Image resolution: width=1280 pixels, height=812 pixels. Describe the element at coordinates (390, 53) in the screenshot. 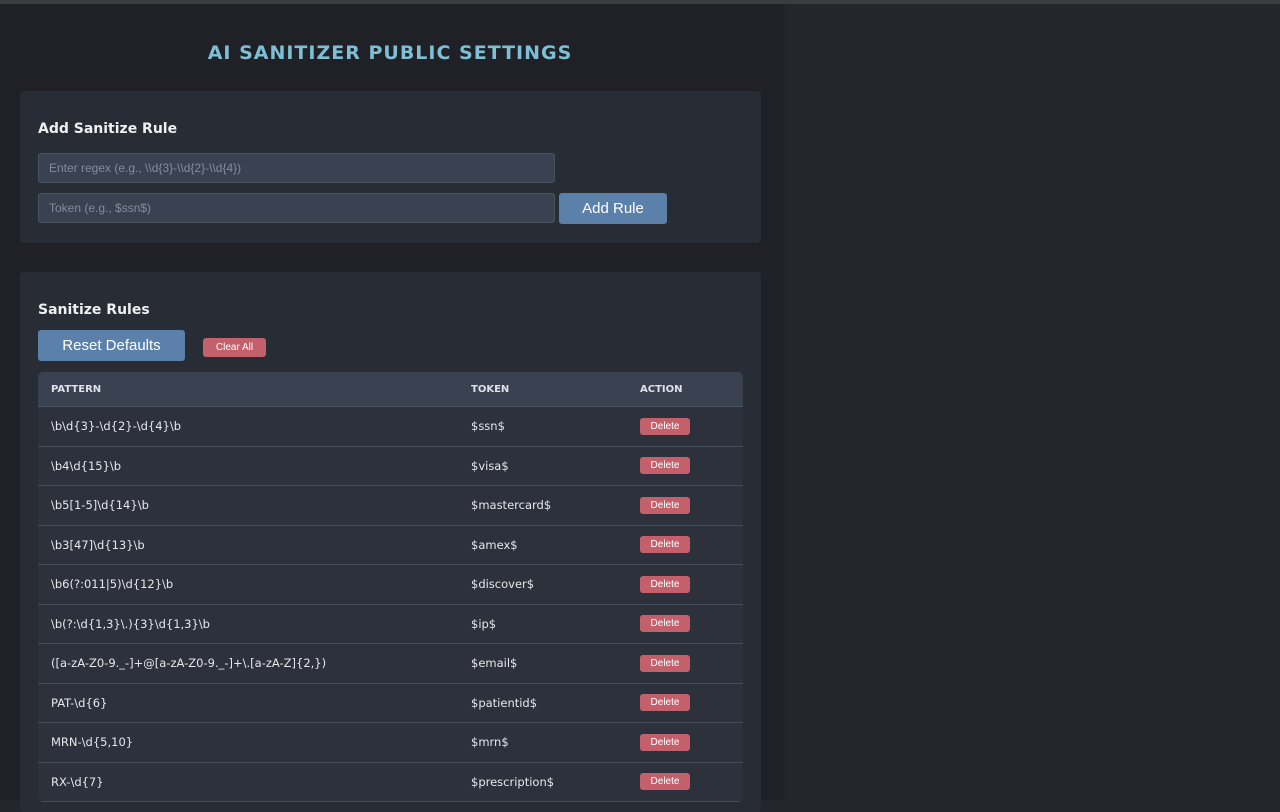

I see `page-title: AI SANITIZER PUBLIC SETTINGS` at that location.